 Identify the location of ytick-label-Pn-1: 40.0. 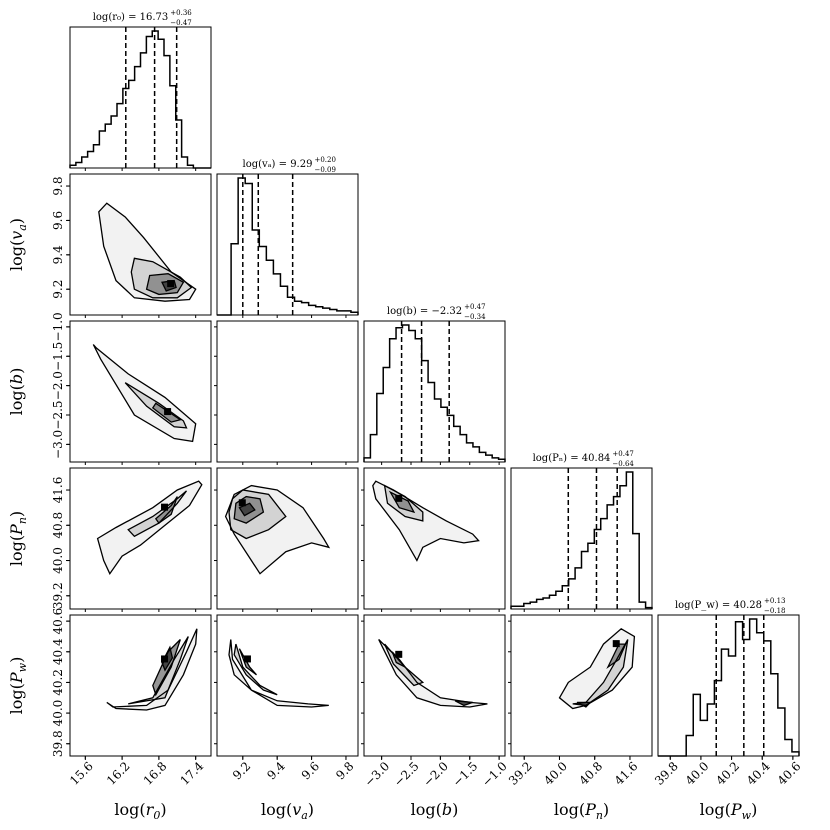
(58, 560).